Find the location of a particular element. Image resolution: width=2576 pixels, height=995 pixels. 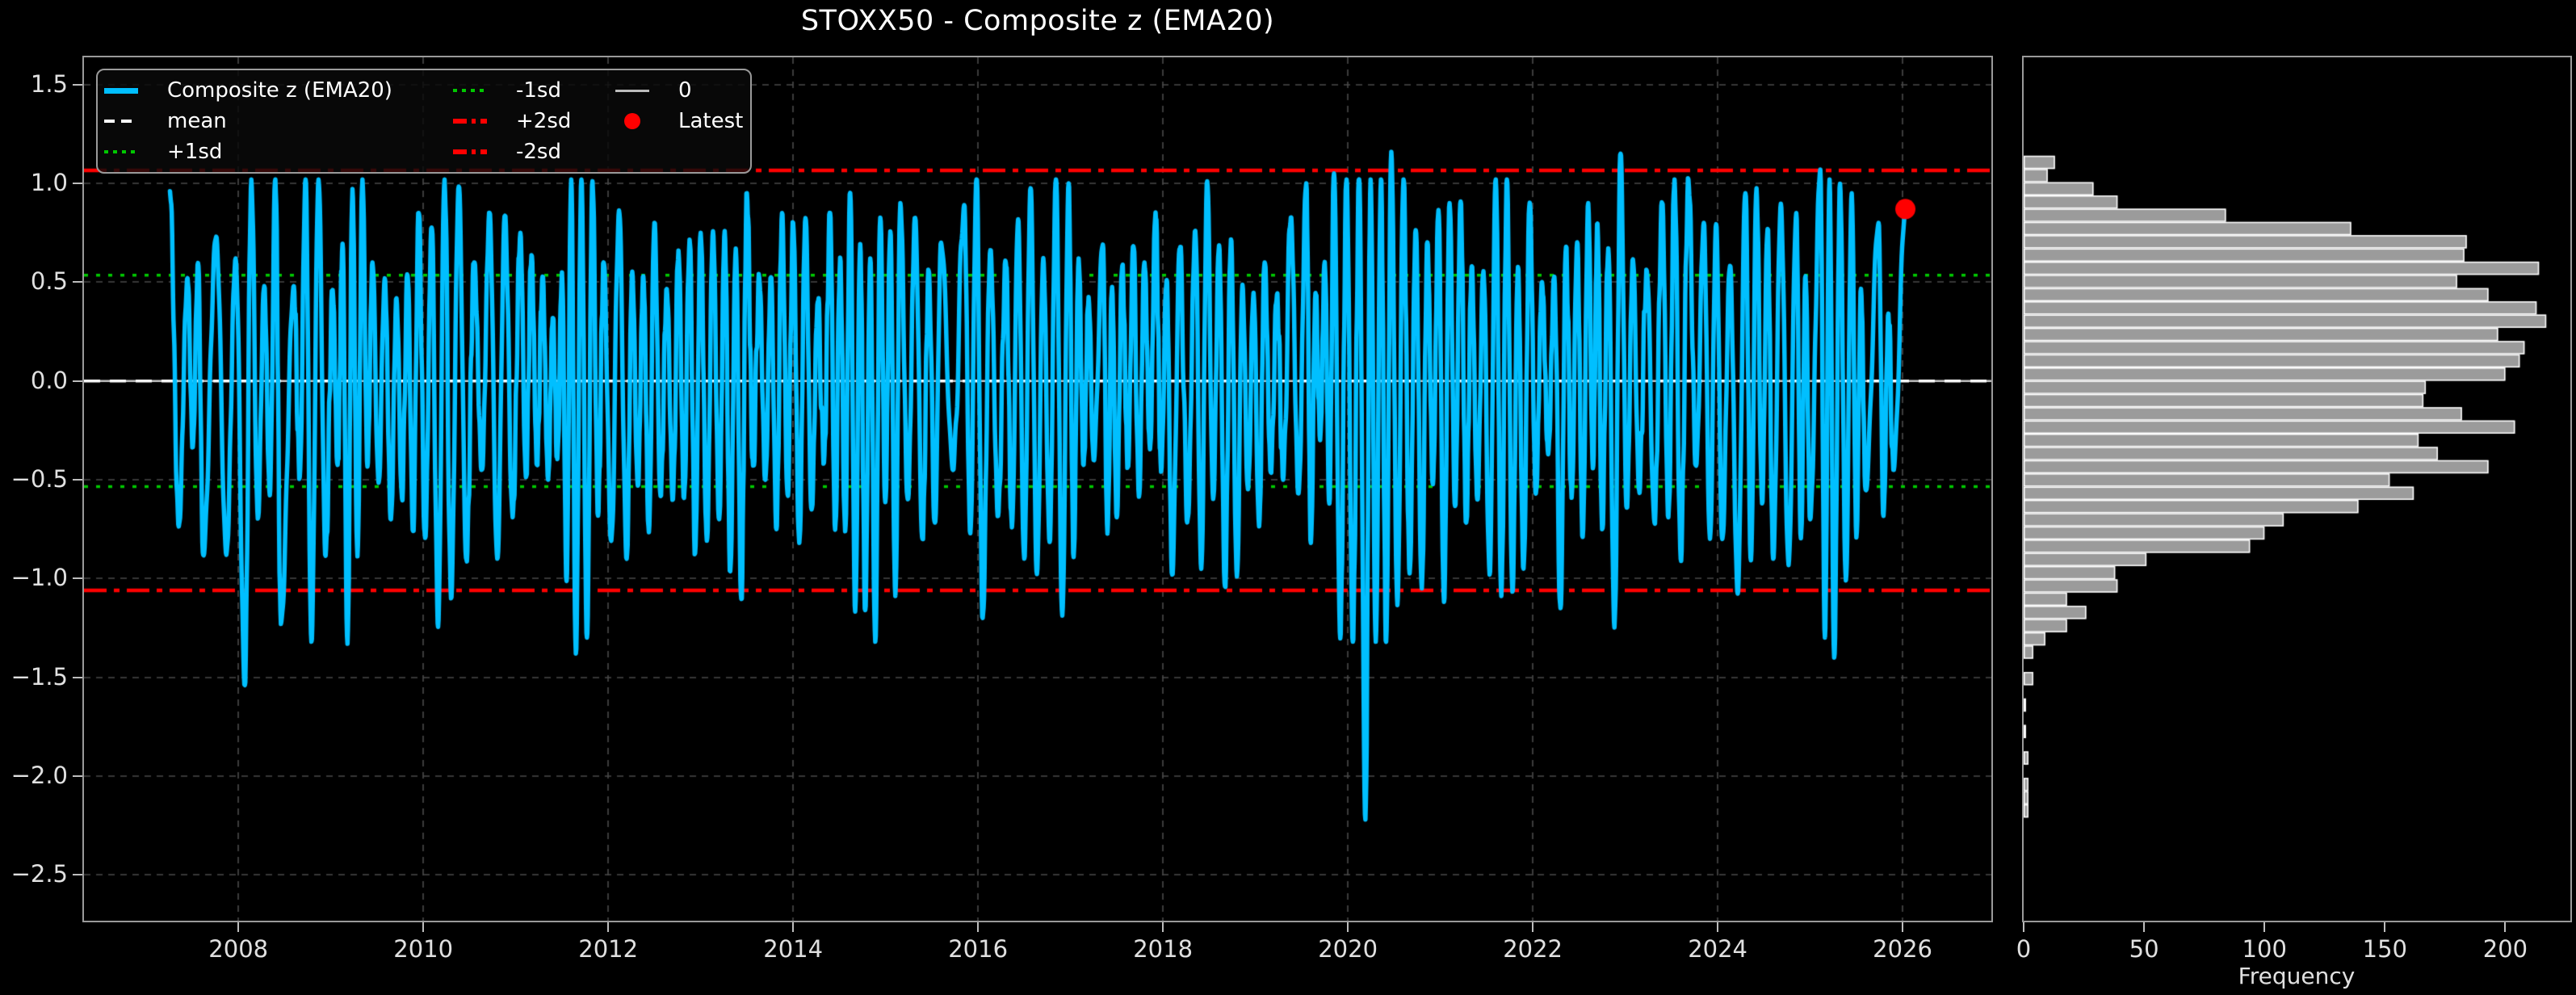

legend-item--2sd: -2sd is located at coordinates (534, 151).